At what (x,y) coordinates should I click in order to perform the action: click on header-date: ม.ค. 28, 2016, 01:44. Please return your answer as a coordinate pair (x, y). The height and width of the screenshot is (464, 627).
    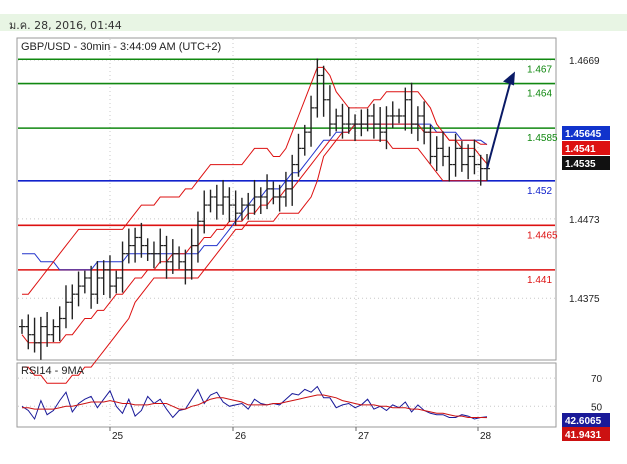
    Looking at the image, I should click on (65, 25).